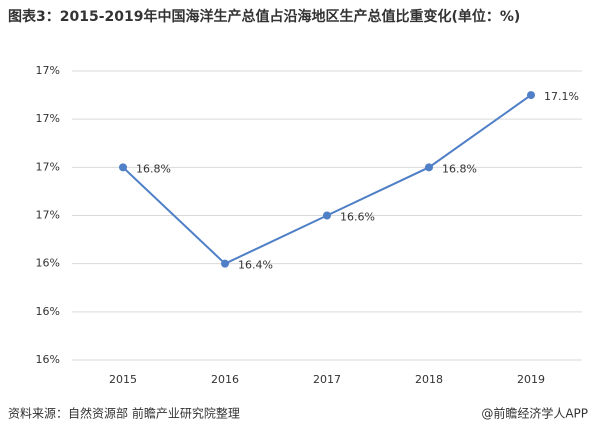  Describe the element at coordinates (255, 265) in the screenshot. I see `data-label: 16.4%` at that location.